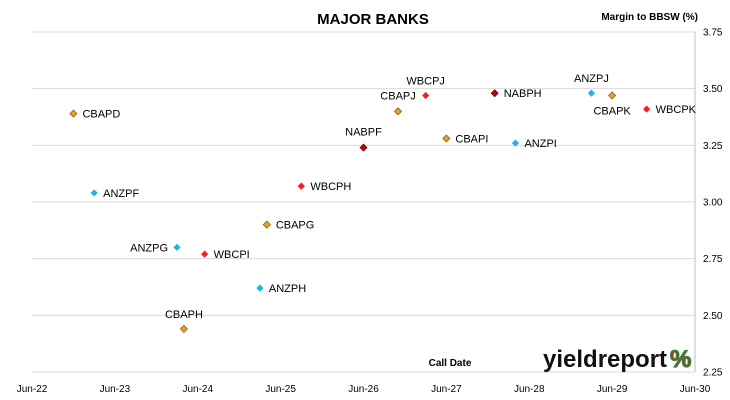 This screenshot has height=400, width=730. I want to click on data-point-anzpj, so click(591, 93).